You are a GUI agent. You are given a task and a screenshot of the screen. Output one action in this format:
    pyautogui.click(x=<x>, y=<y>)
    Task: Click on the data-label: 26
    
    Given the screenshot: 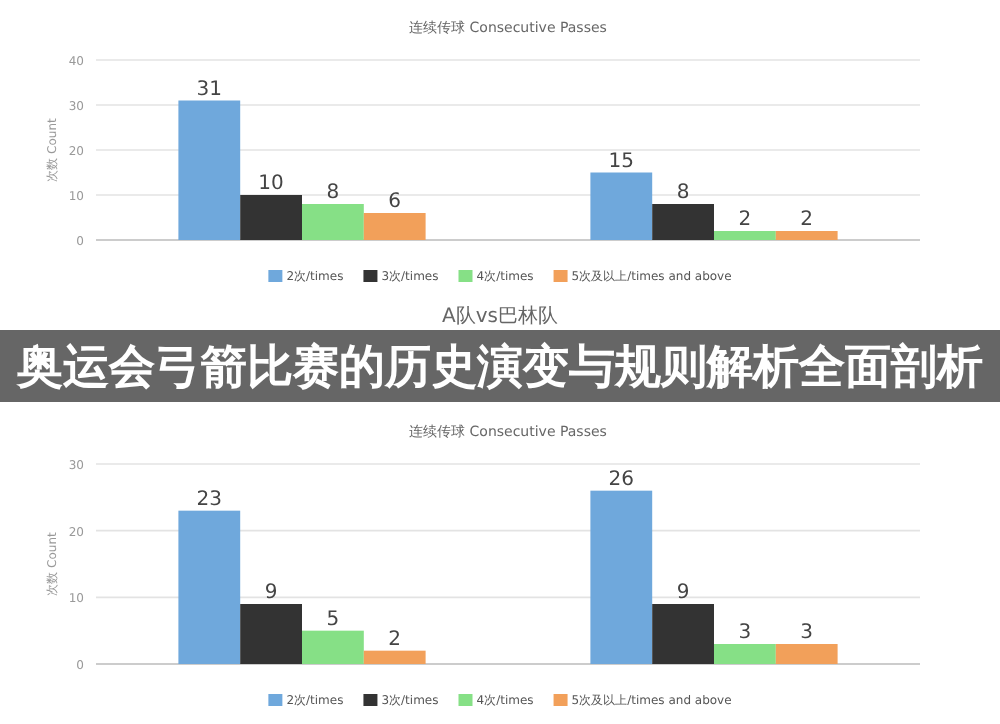 What is the action you would take?
    pyautogui.click(x=621, y=479)
    